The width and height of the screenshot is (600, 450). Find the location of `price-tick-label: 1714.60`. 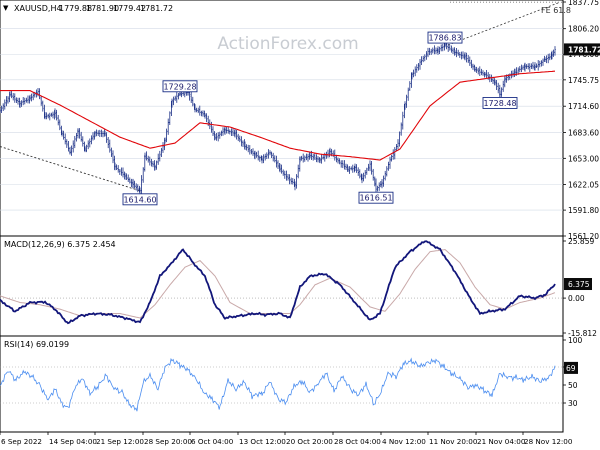

price-tick-label: 1714.60 is located at coordinates (583, 106).